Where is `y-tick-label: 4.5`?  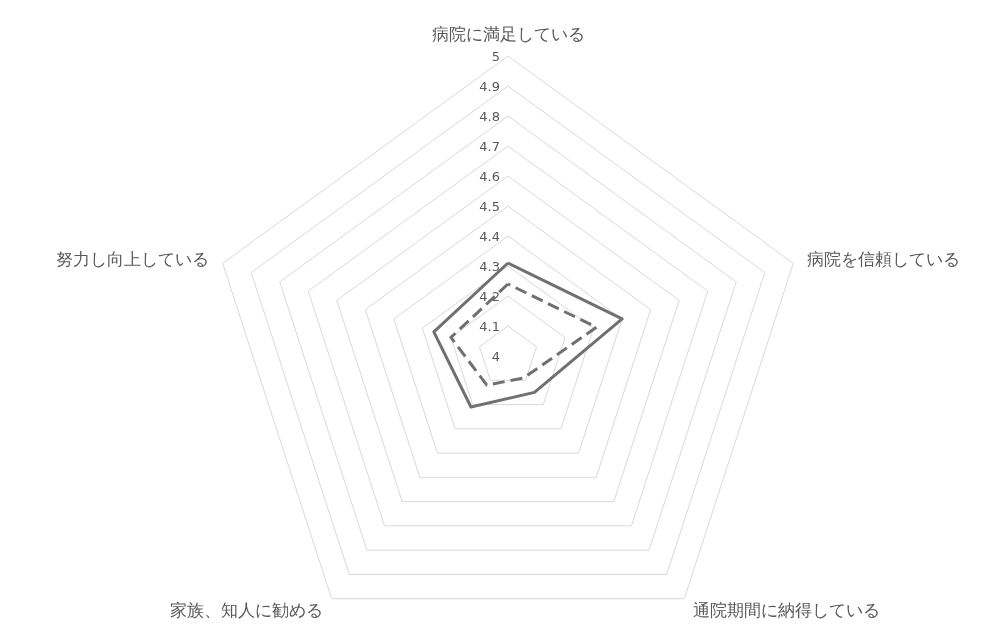 y-tick-label: 4.5 is located at coordinates (489, 206).